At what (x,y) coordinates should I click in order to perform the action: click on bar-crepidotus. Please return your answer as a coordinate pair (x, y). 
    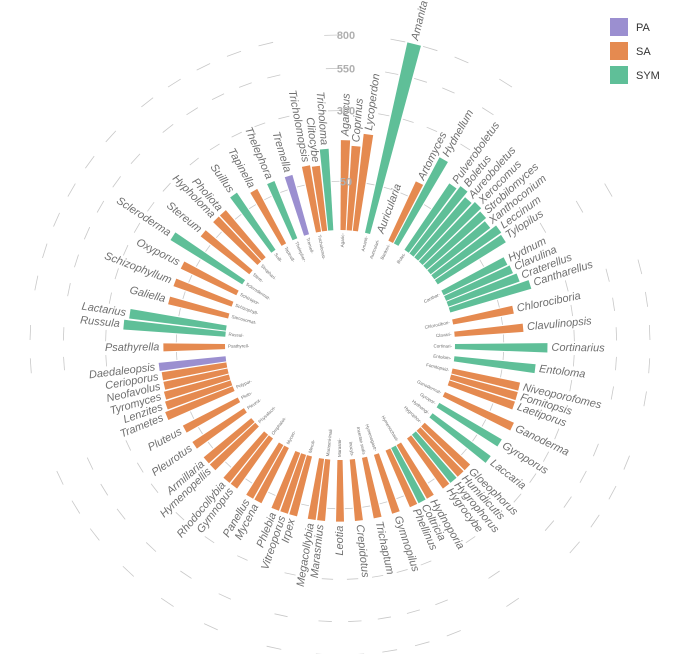
    Looking at the image, I should click on (356, 490).